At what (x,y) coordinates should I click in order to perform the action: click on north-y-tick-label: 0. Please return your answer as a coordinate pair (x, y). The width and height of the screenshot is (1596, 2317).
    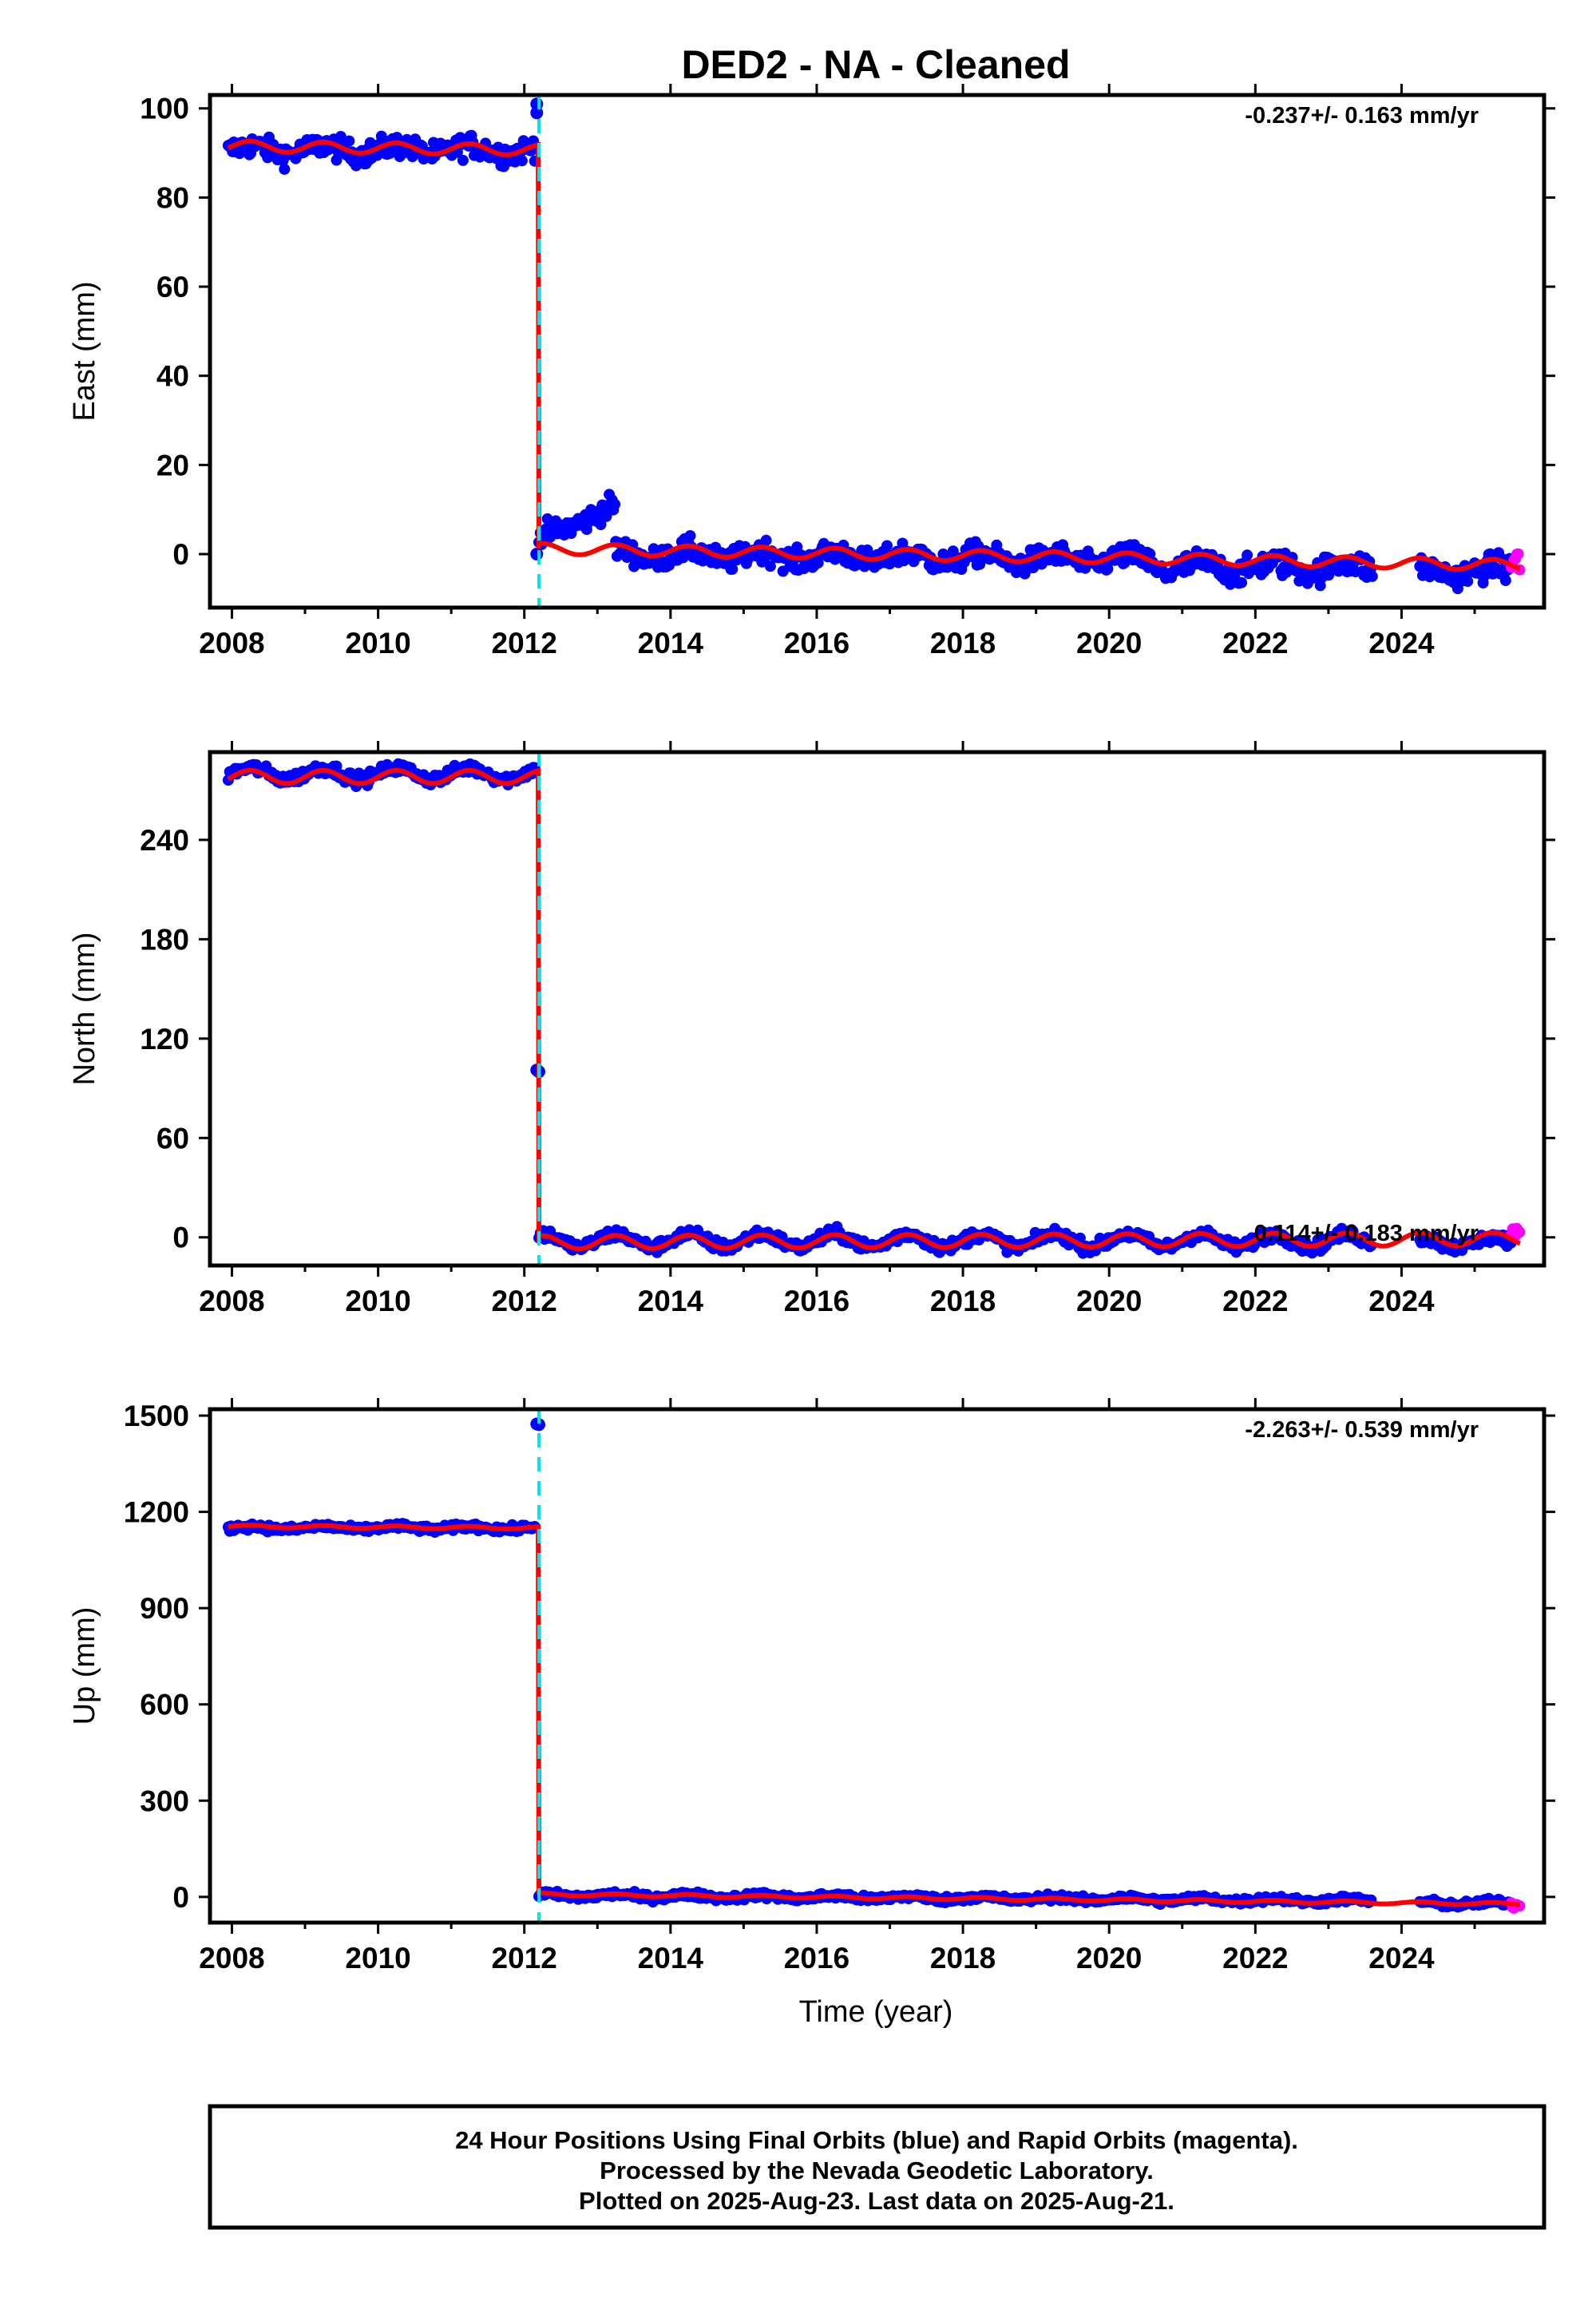
    Looking at the image, I should click on (180, 1238).